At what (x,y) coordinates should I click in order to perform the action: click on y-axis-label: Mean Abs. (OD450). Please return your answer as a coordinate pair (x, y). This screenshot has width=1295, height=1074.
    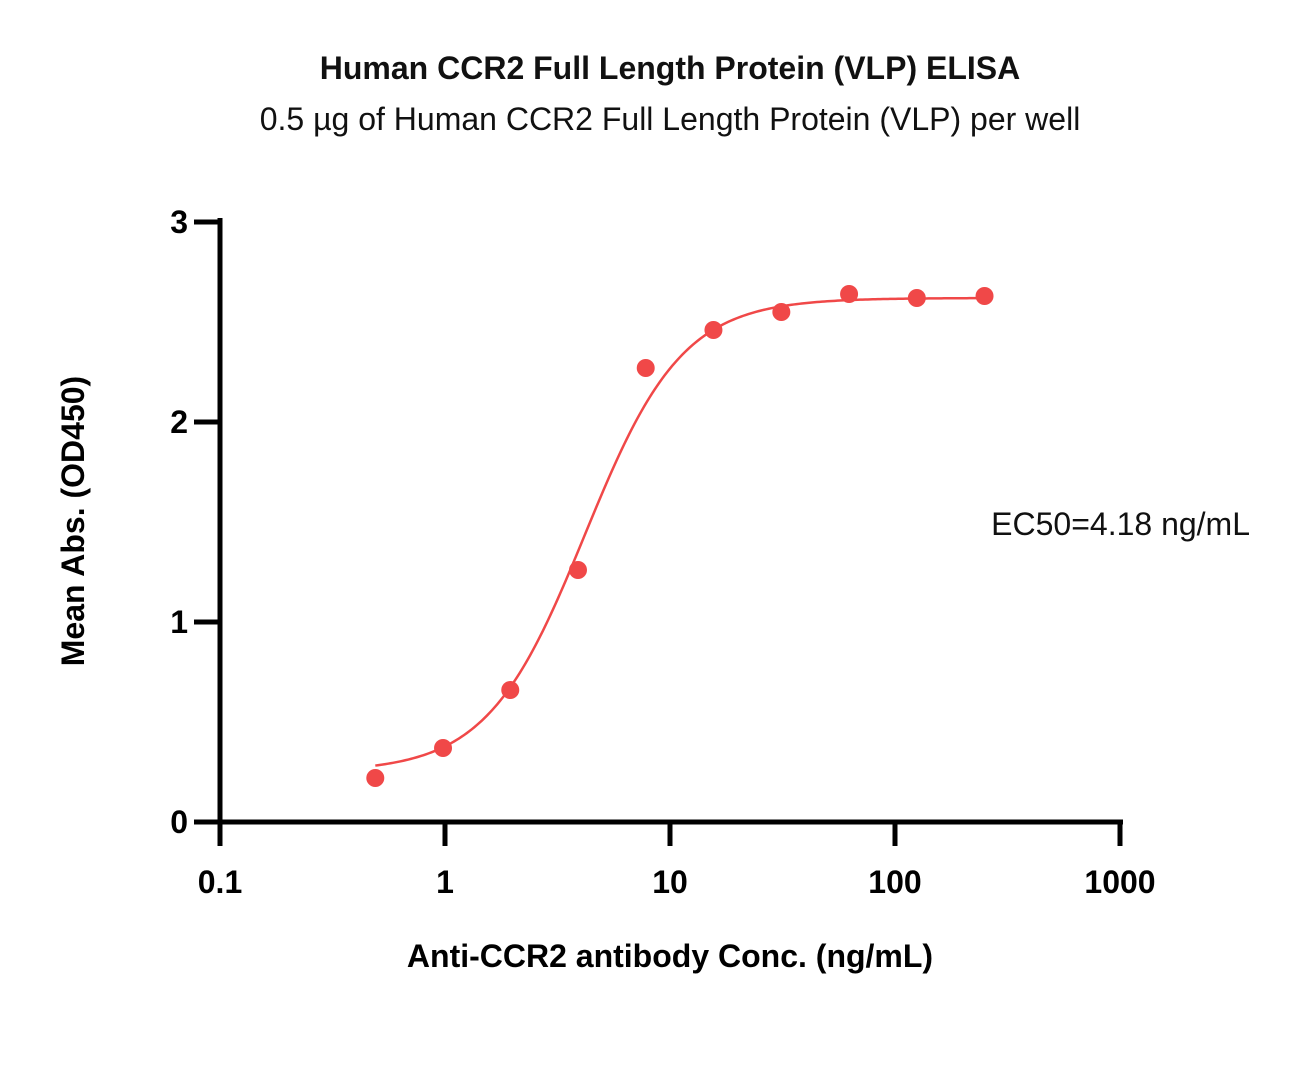
    Looking at the image, I should click on (73, 521).